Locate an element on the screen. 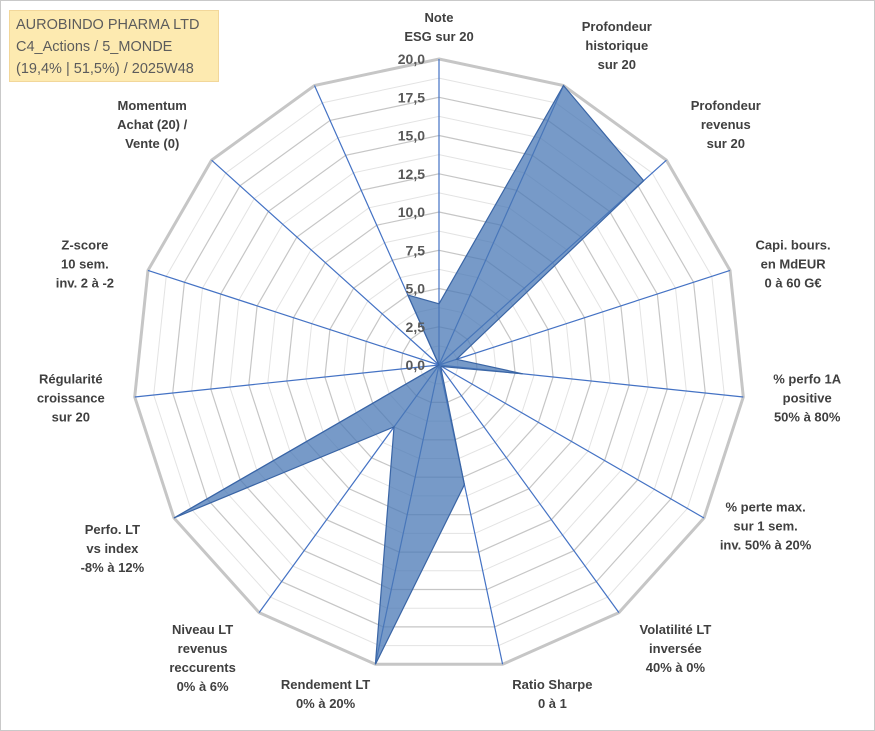 The height and width of the screenshot is (731, 875). axis-label-line: Momentum is located at coordinates (152, 105).